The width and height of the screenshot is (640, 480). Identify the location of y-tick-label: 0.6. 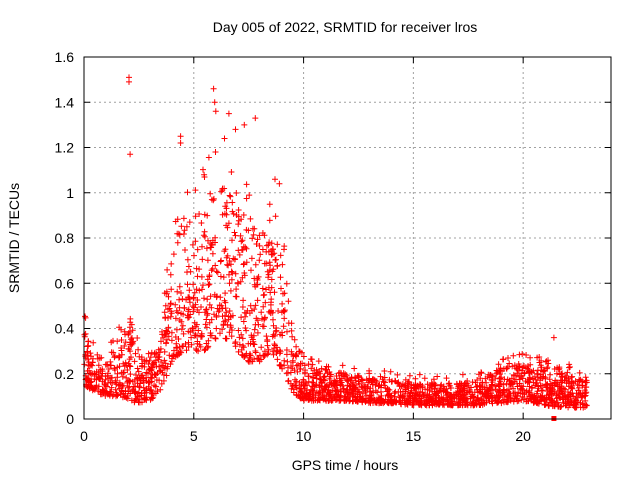
(65, 283).